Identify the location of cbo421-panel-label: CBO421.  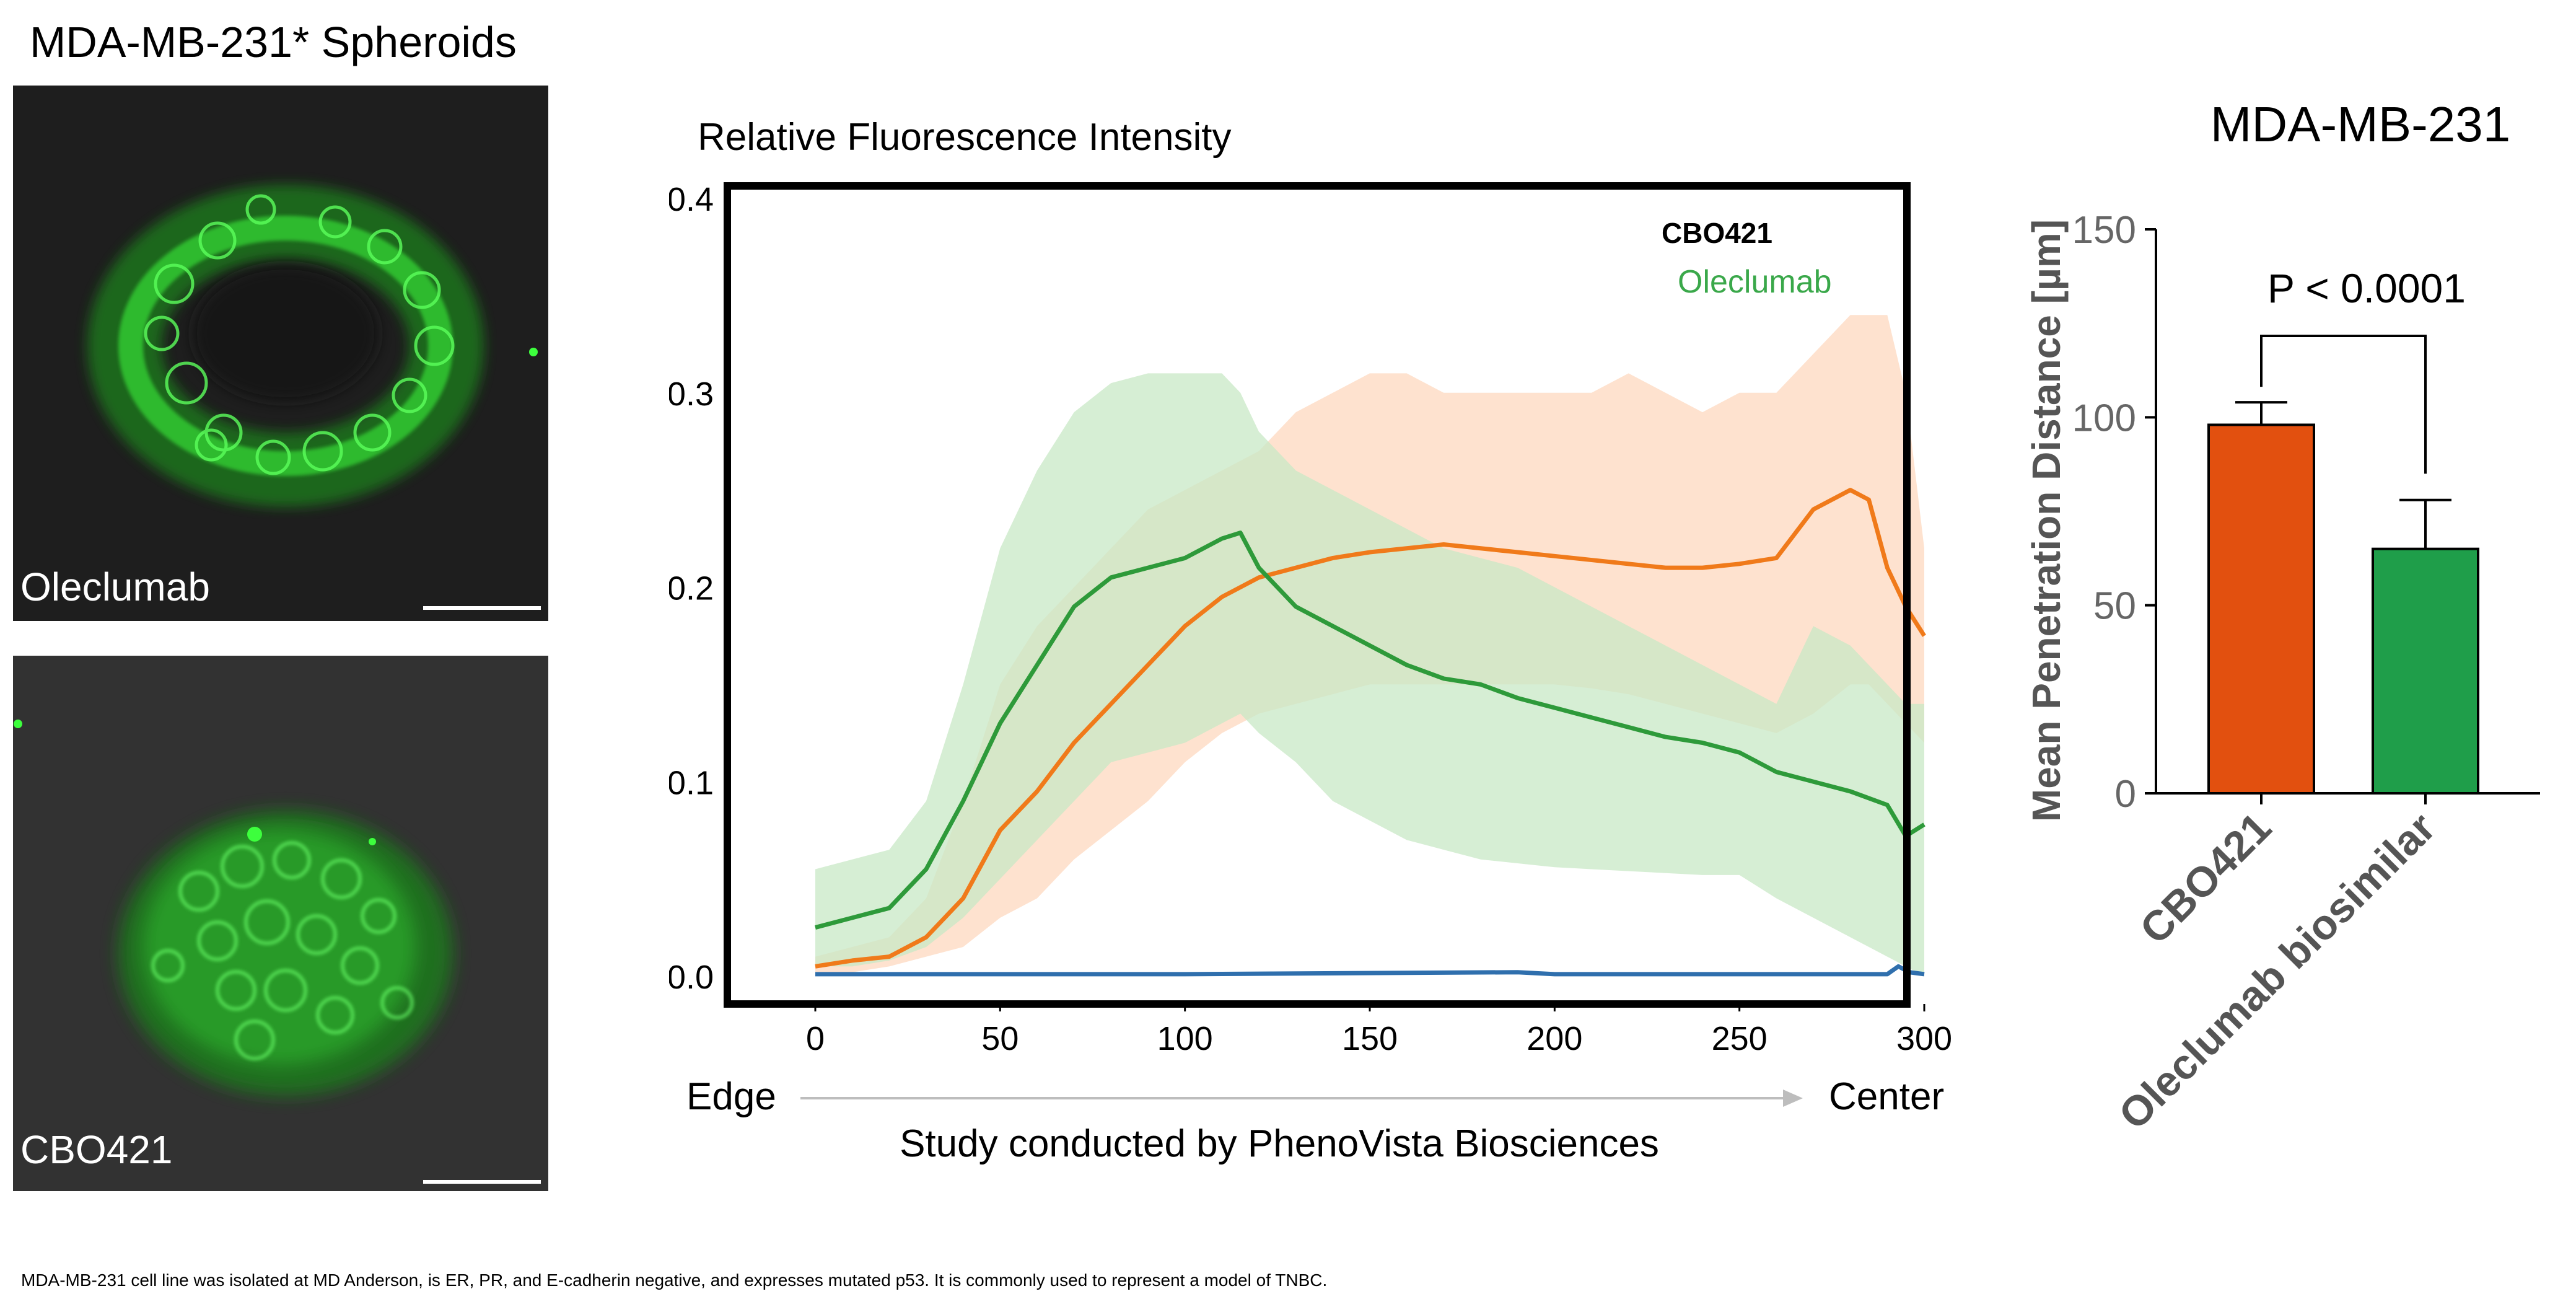
(96, 1149).